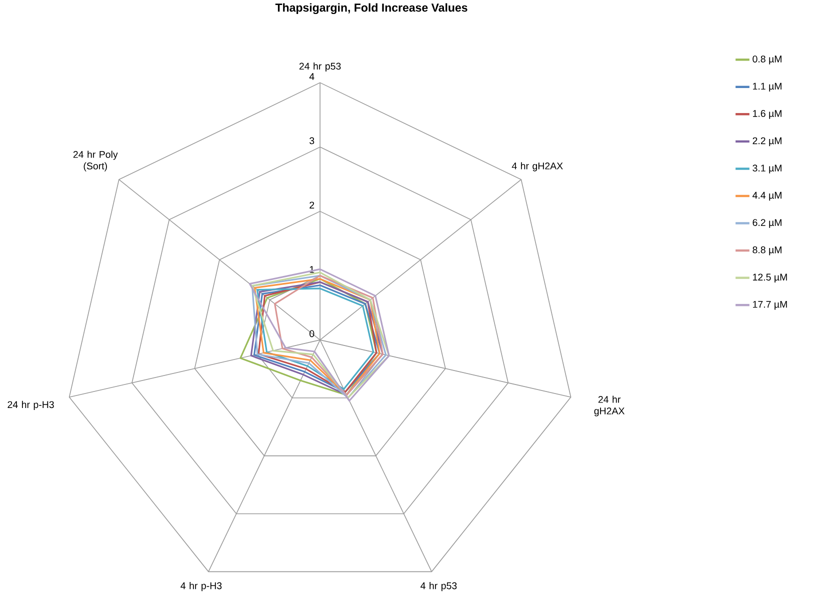  Describe the element at coordinates (767, 223) in the screenshot. I see `legend-label: 6.2 µM` at that location.